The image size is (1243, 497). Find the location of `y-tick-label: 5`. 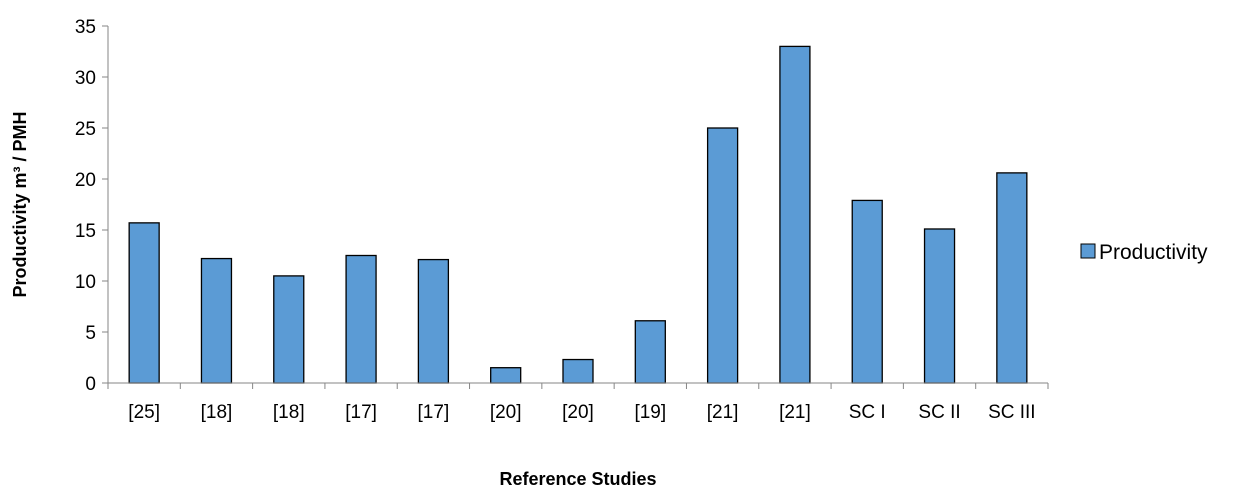

y-tick-label: 5 is located at coordinates (90, 333).